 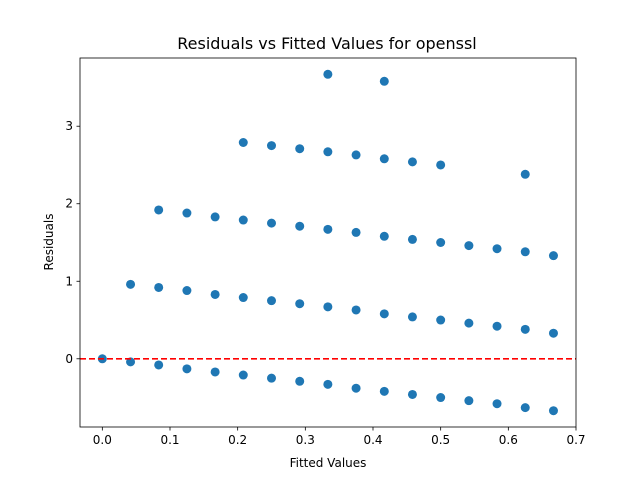 What do you see at coordinates (102, 440) in the screenshot?
I see `x-tick-label: 0.0` at bounding box center [102, 440].